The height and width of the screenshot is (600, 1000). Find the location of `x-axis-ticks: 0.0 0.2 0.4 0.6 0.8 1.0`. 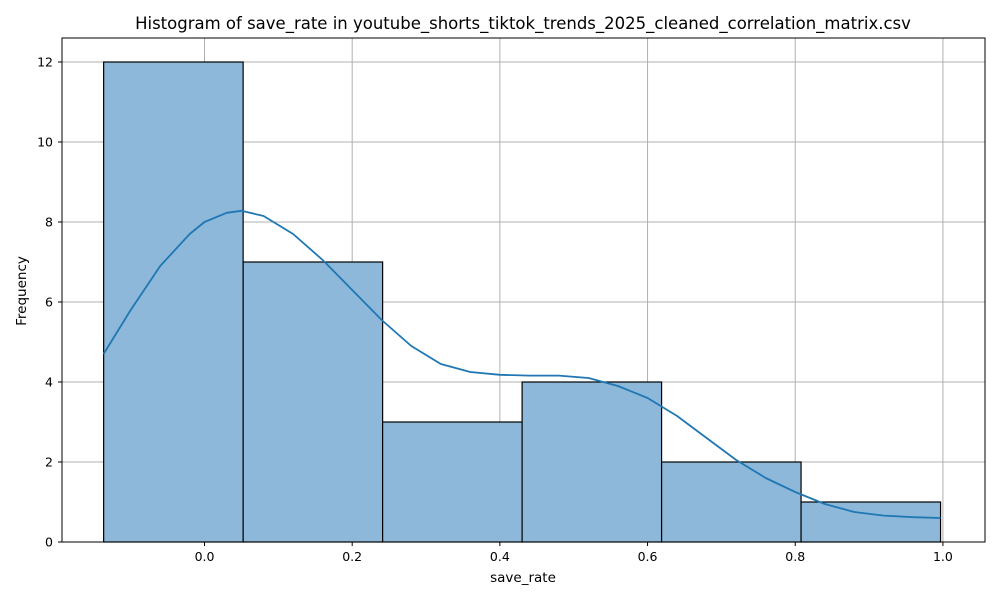

x-axis-ticks: 0.0 0.2 0.4 0.6 0.8 1.0 is located at coordinates (574, 553).